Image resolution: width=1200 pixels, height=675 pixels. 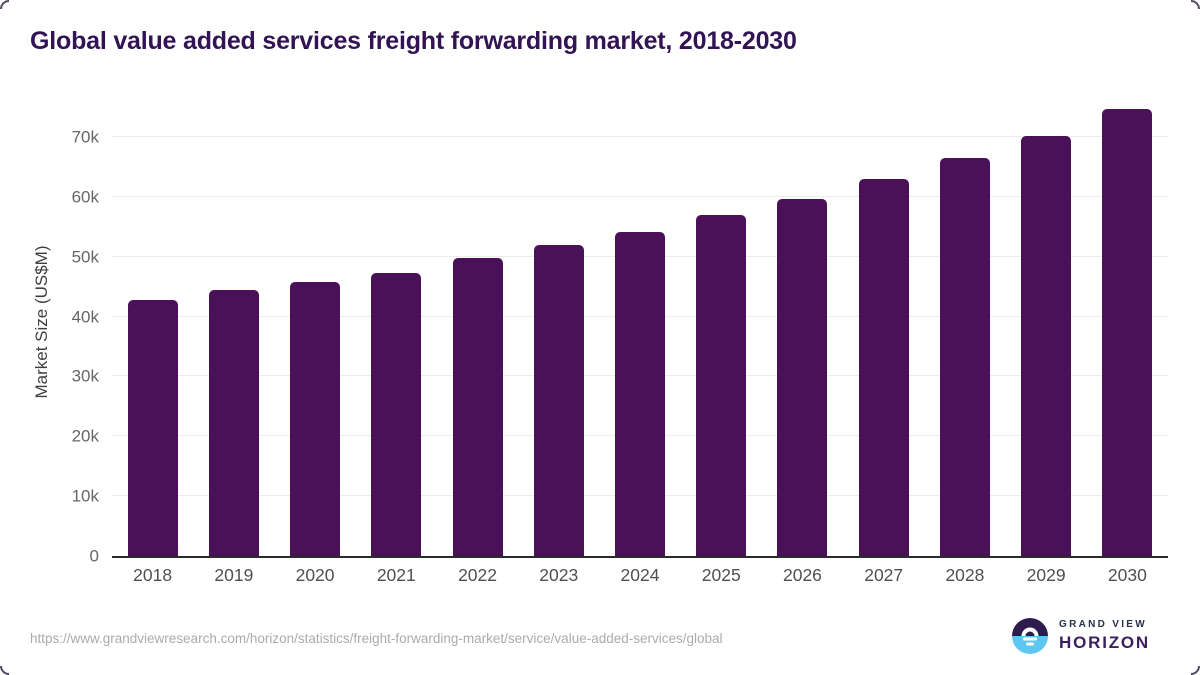 What do you see at coordinates (85, 257) in the screenshot?
I see `y-tick-label-50k: 50k` at bounding box center [85, 257].